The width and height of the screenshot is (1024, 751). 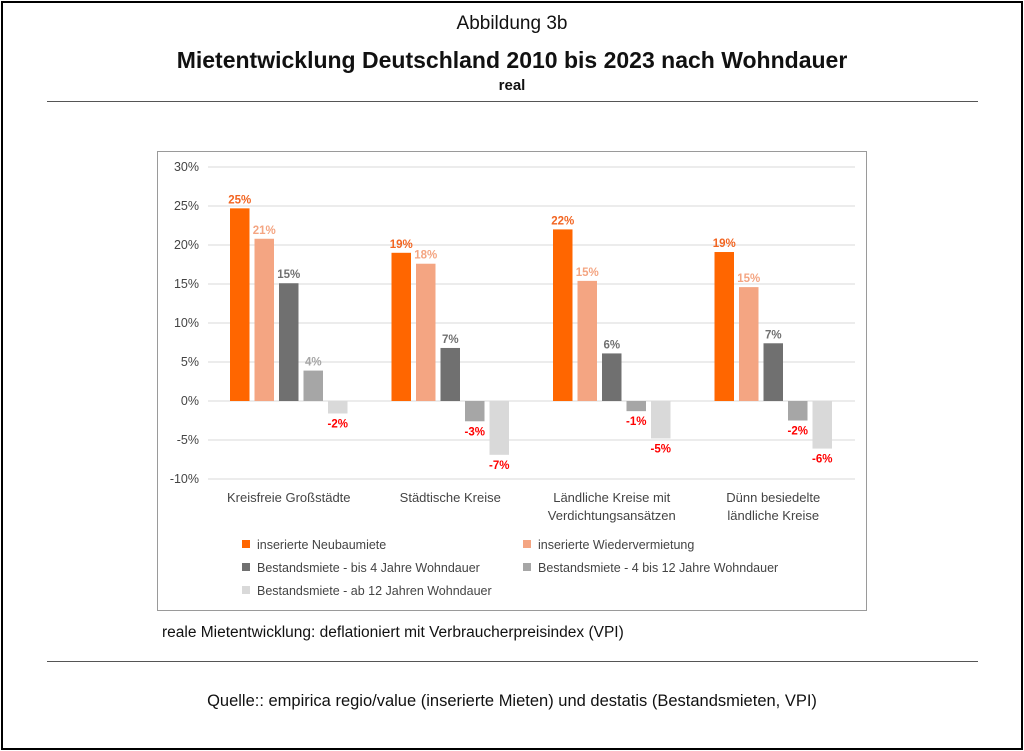 I want to click on bottom-divider, so click(x=512, y=661).